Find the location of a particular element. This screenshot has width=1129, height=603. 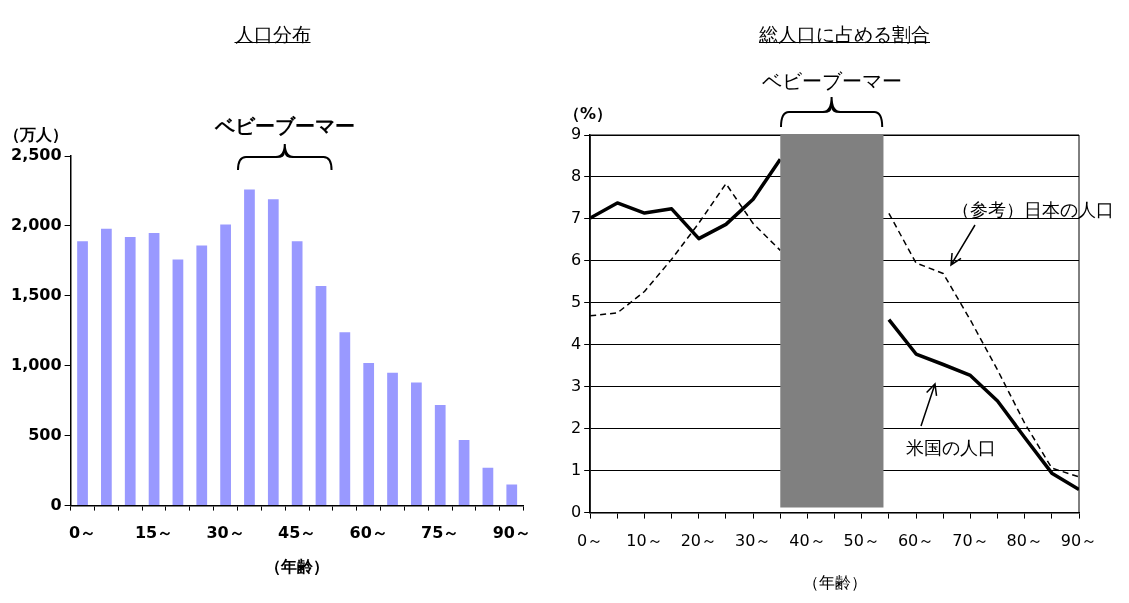

y-tick-label: 1 is located at coordinates (576, 469).